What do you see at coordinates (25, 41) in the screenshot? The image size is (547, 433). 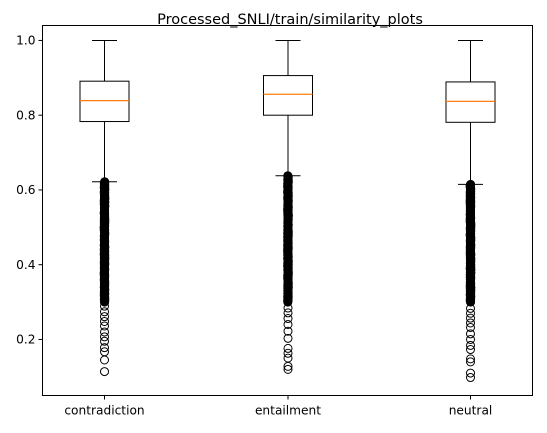 I see `y-tick-label: 1.0` at bounding box center [25, 41].